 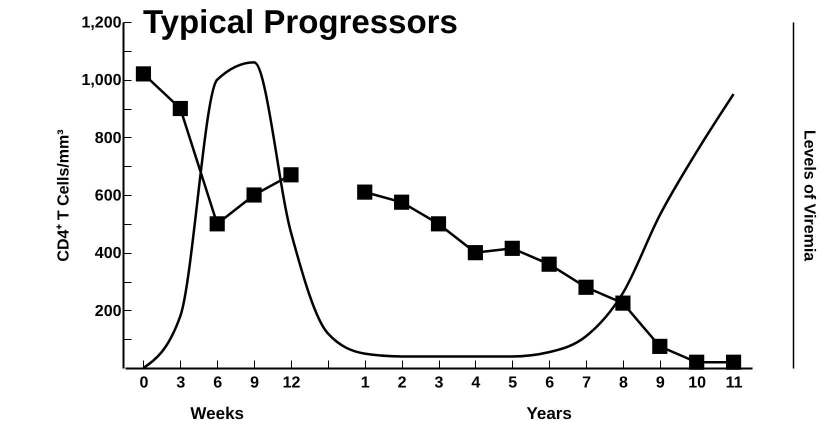 What do you see at coordinates (108, 253) in the screenshot?
I see `y-tick-label: 400` at bounding box center [108, 253].